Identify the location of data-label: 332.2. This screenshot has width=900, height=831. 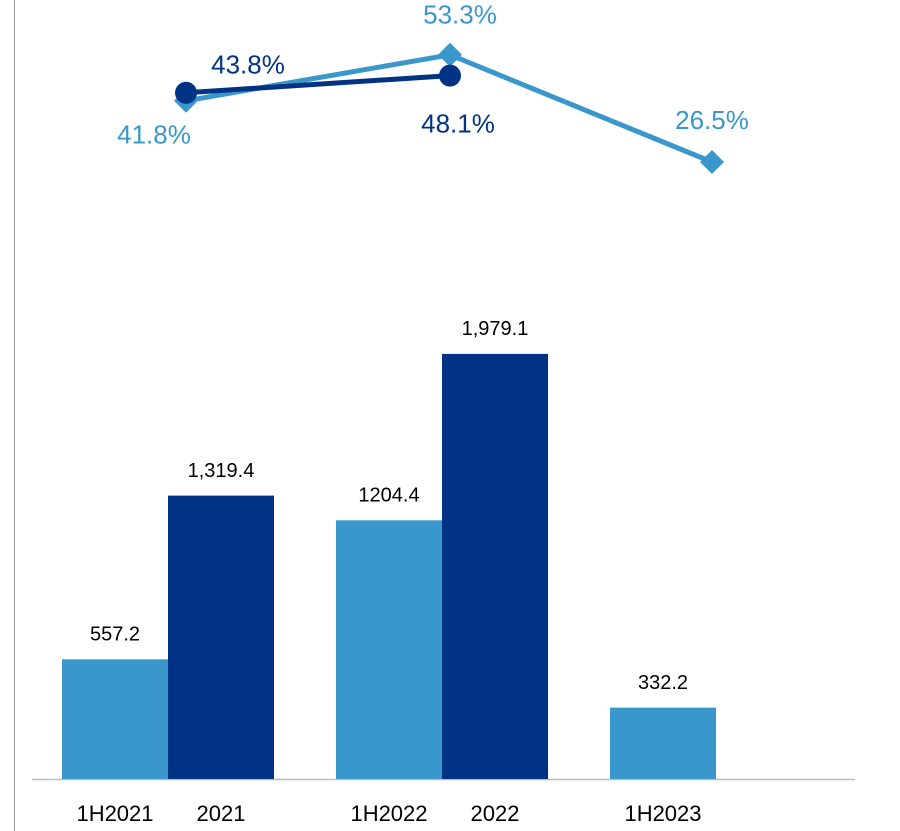
(663, 683).